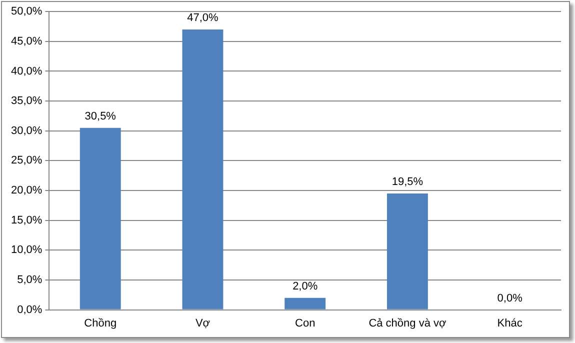 This screenshot has height=343, width=575. What do you see at coordinates (26, 160) in the screenshot?
I see `y-tick-label: 25,0%` at bounding box center [26, 160].